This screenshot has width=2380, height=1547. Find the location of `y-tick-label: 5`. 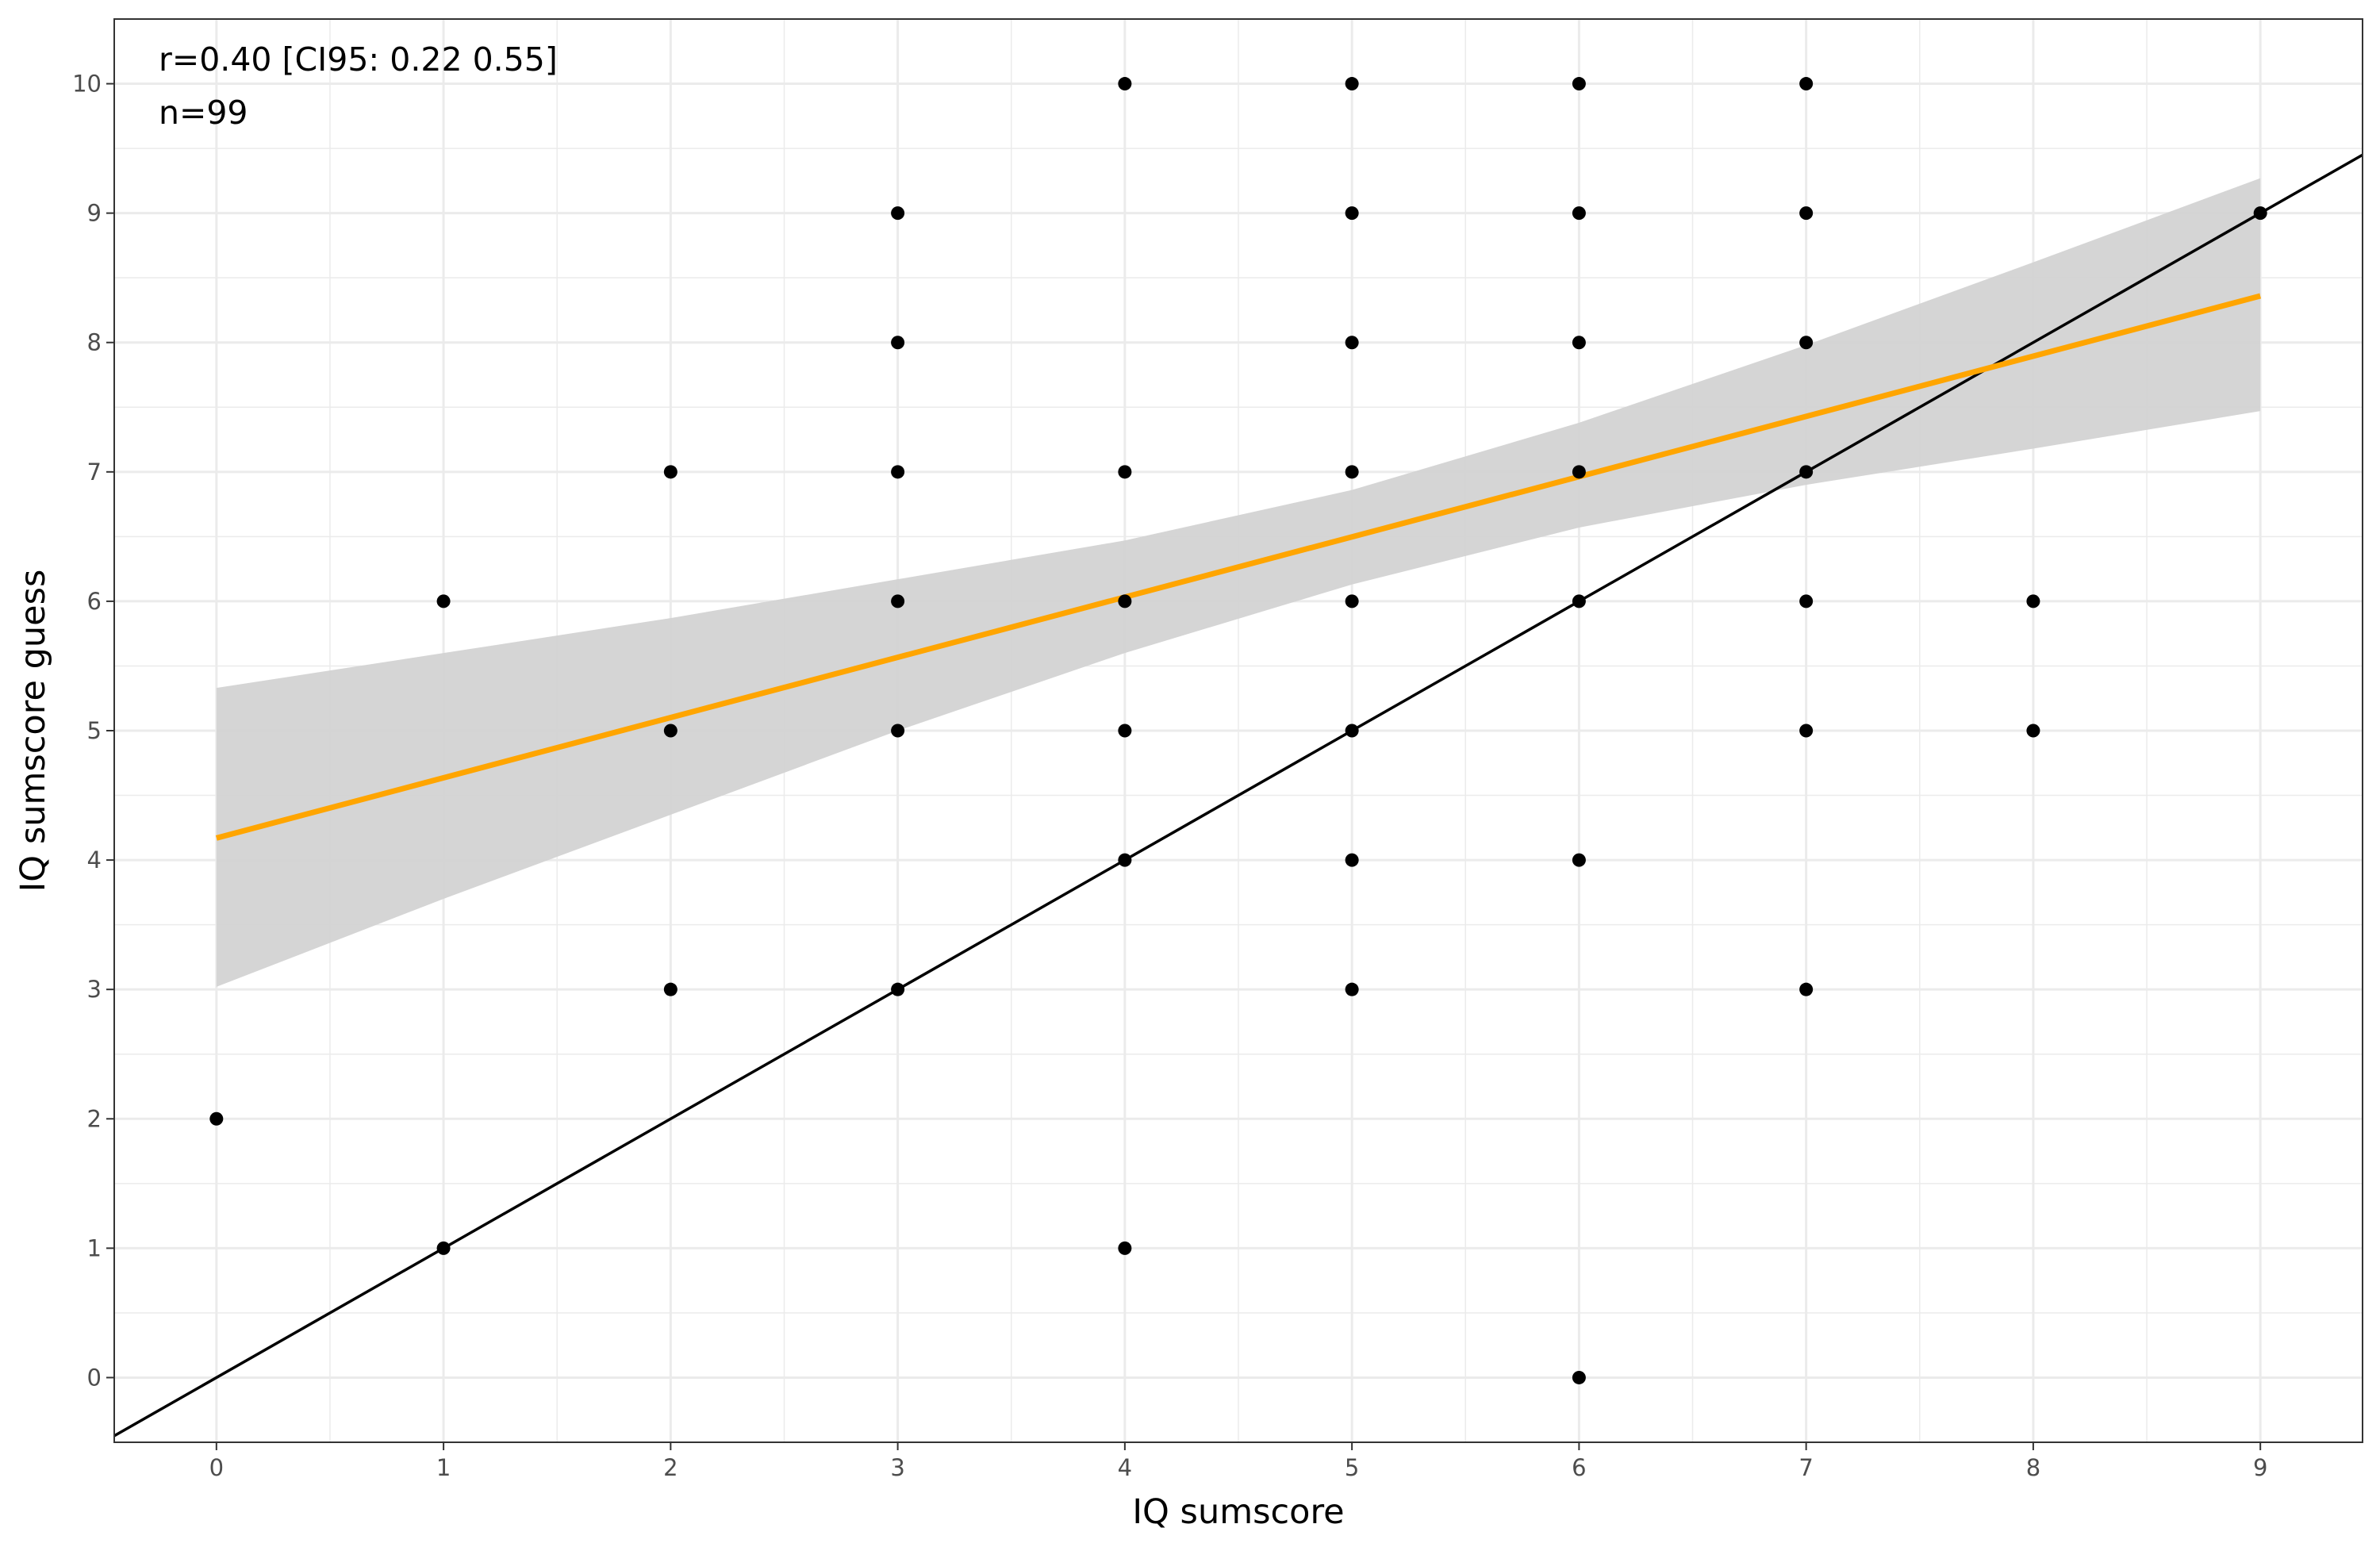

y-tick-label: 5 is located at coordinates (94, 730).